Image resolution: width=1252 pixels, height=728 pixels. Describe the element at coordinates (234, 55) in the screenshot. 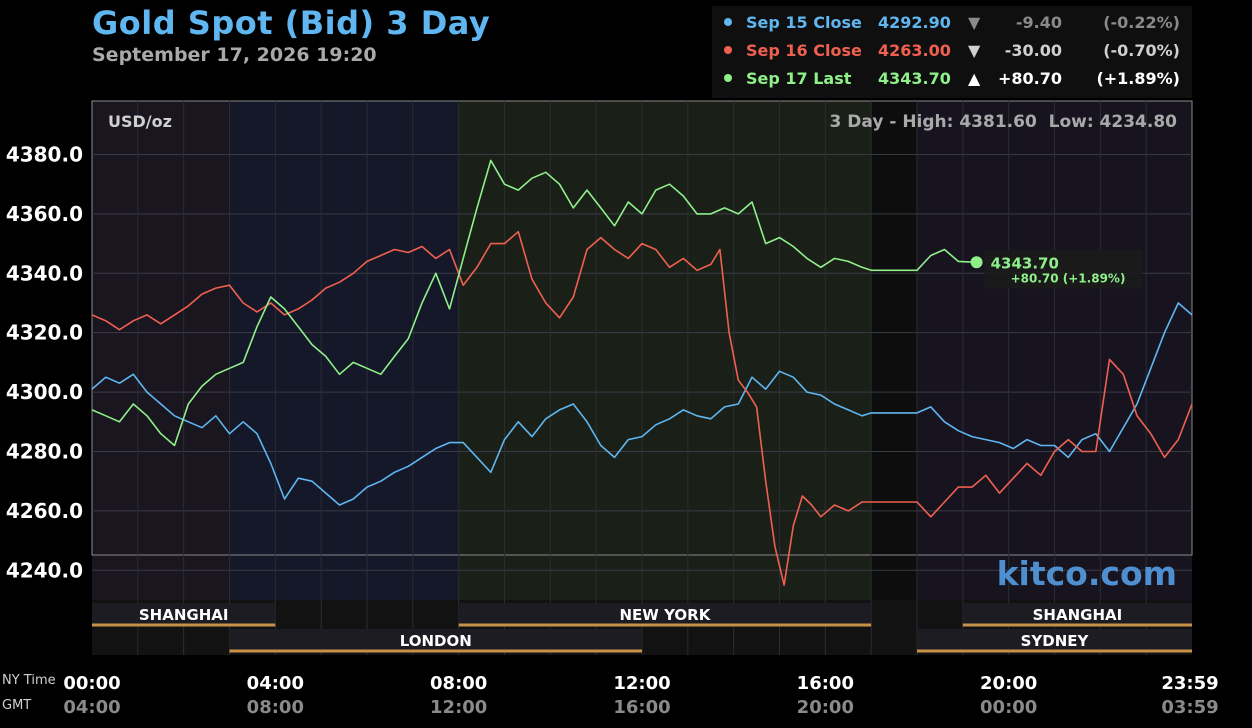

I see `chart-timestamp: September 17, 2026 19:20` at that location.